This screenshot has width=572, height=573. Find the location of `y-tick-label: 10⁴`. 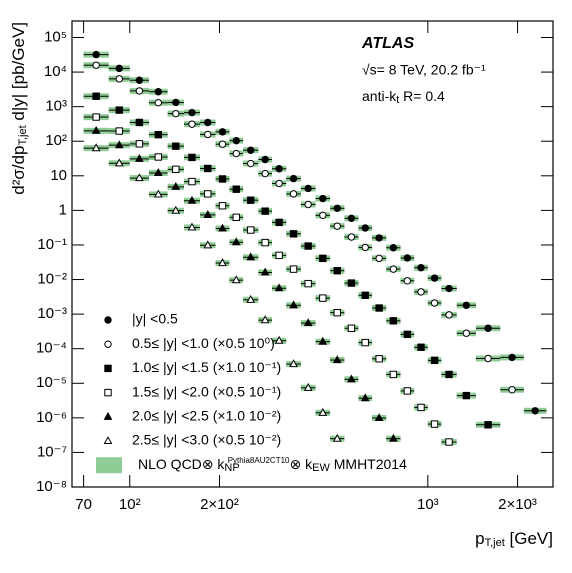

y-tick-label: 10⁴ is located at coordinates (55, 71).